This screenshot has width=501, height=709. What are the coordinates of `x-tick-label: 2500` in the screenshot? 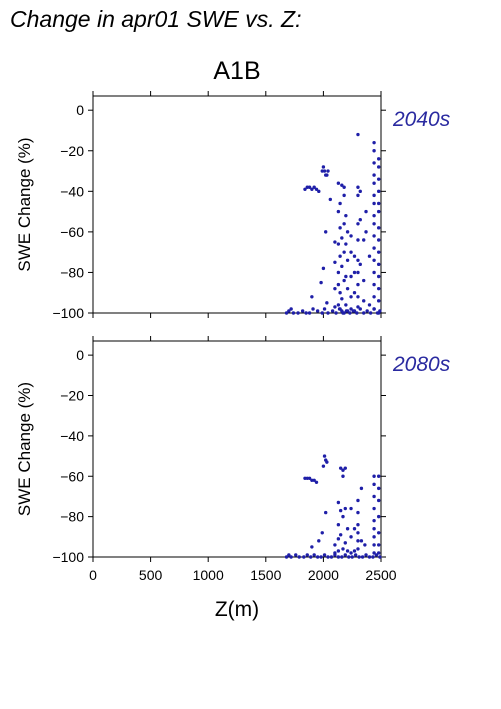 It's located at (380, 575).